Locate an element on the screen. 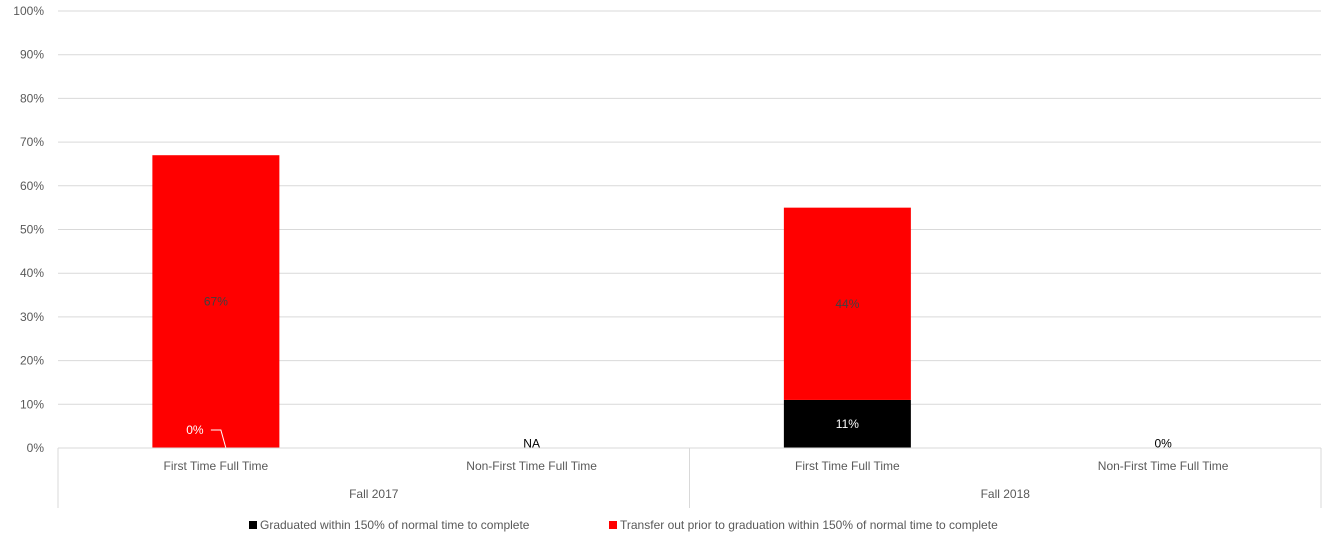  y-tick-label: 50% is located at coordinates (32, 230).